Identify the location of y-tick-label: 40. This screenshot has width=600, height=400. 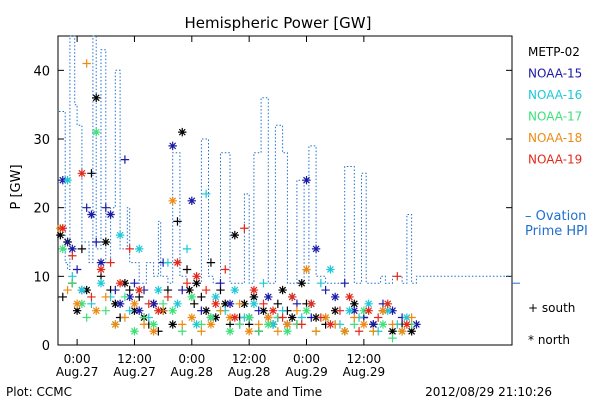
(41, 71).